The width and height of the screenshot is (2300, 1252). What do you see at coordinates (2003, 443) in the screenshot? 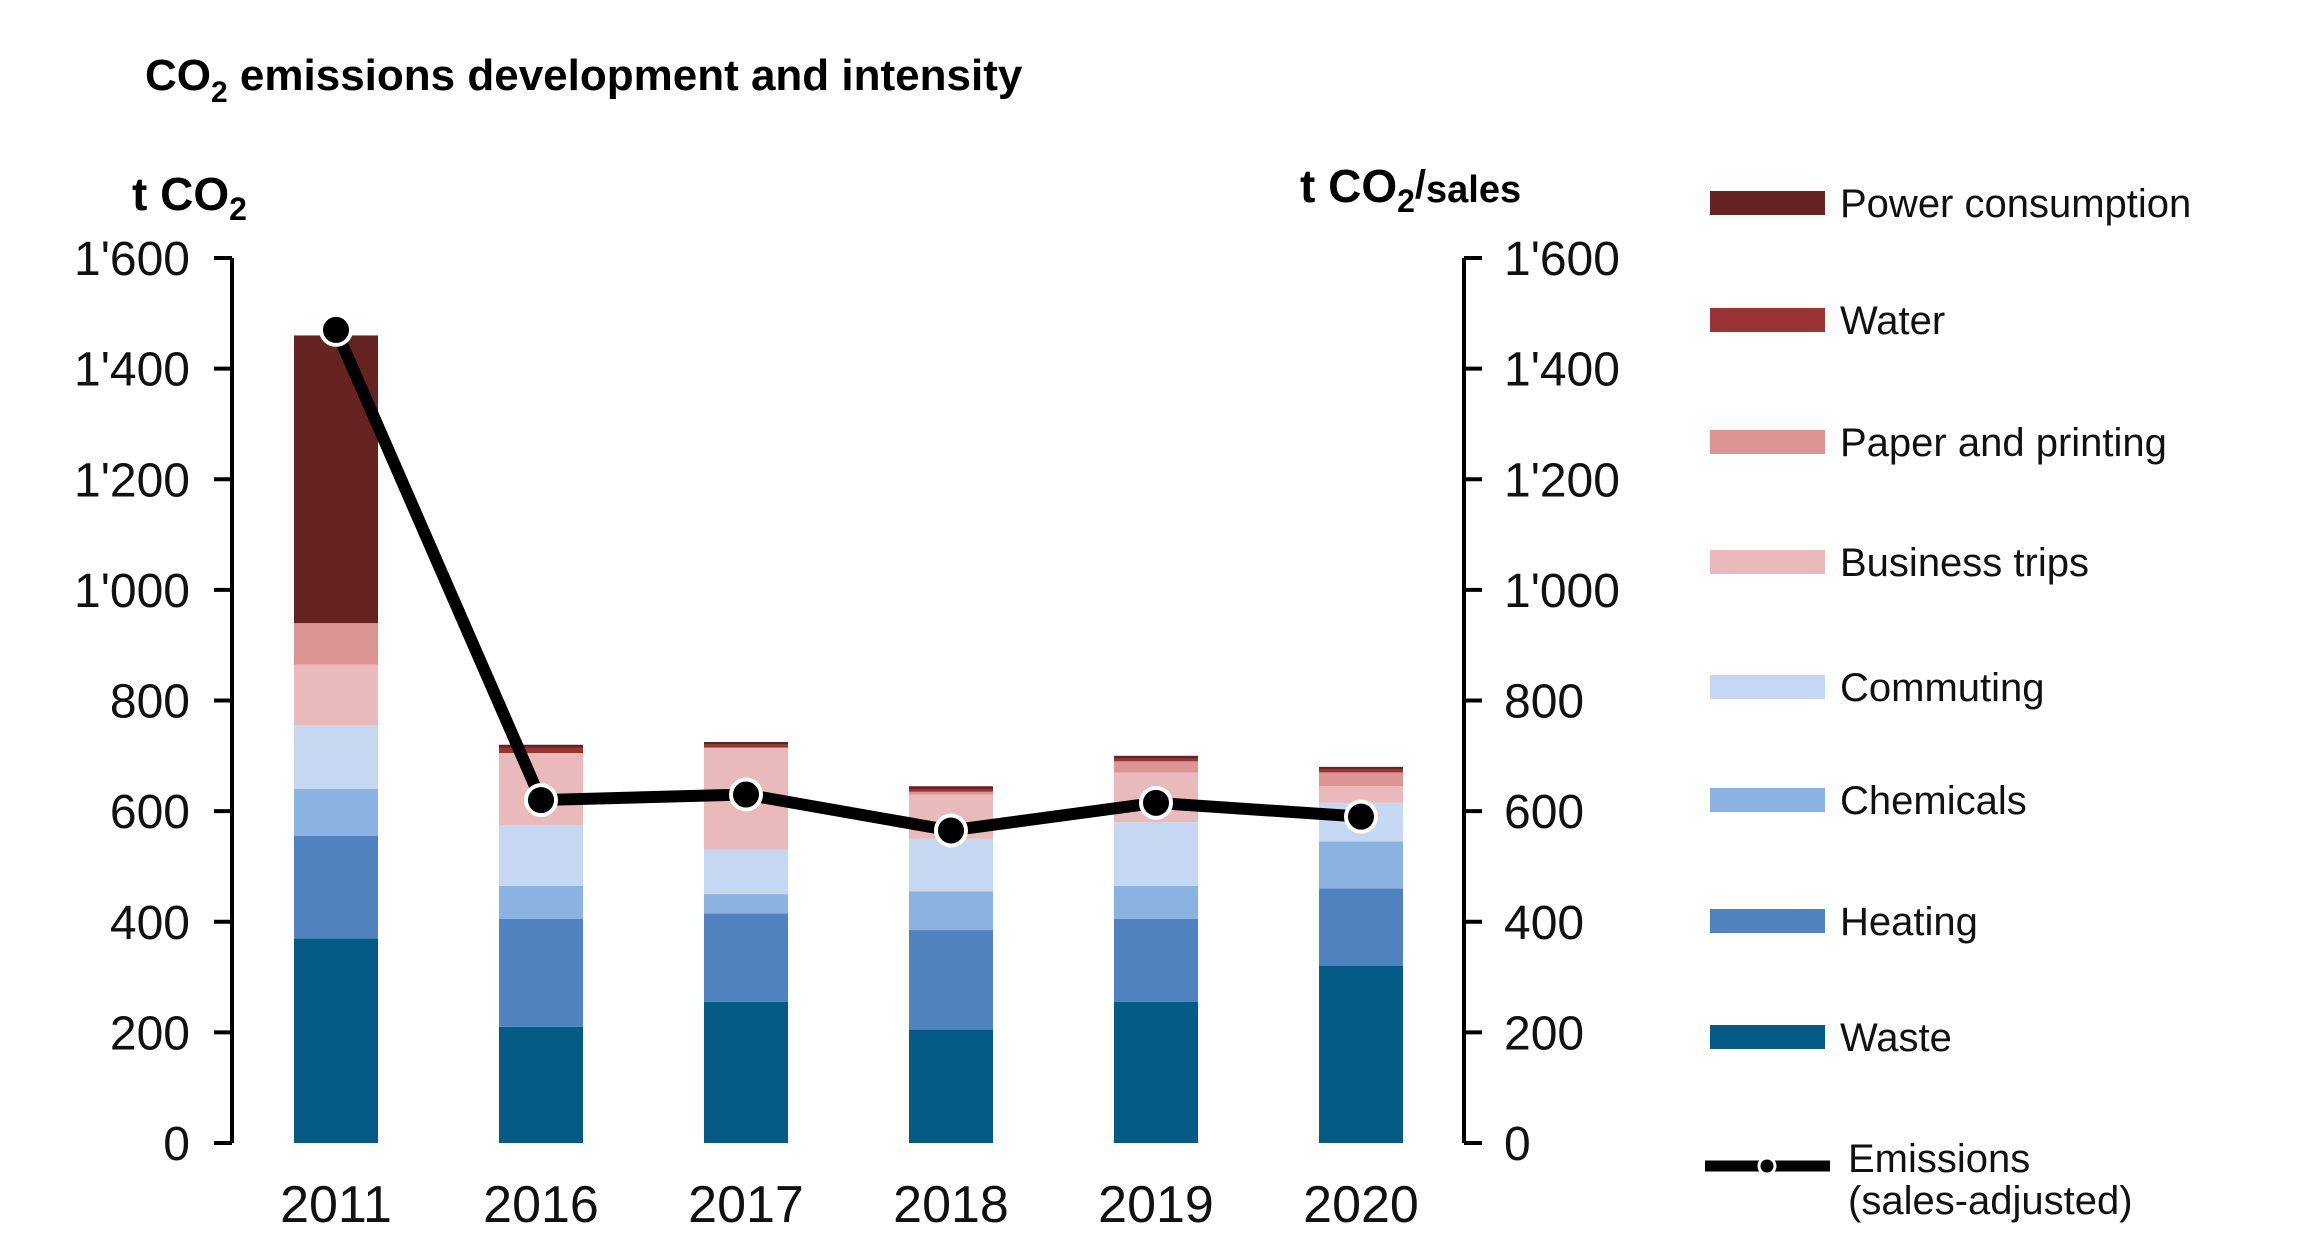
I see `legend-label-paper-and-printing: Paper and printing` at bounding box center [2003, 443].